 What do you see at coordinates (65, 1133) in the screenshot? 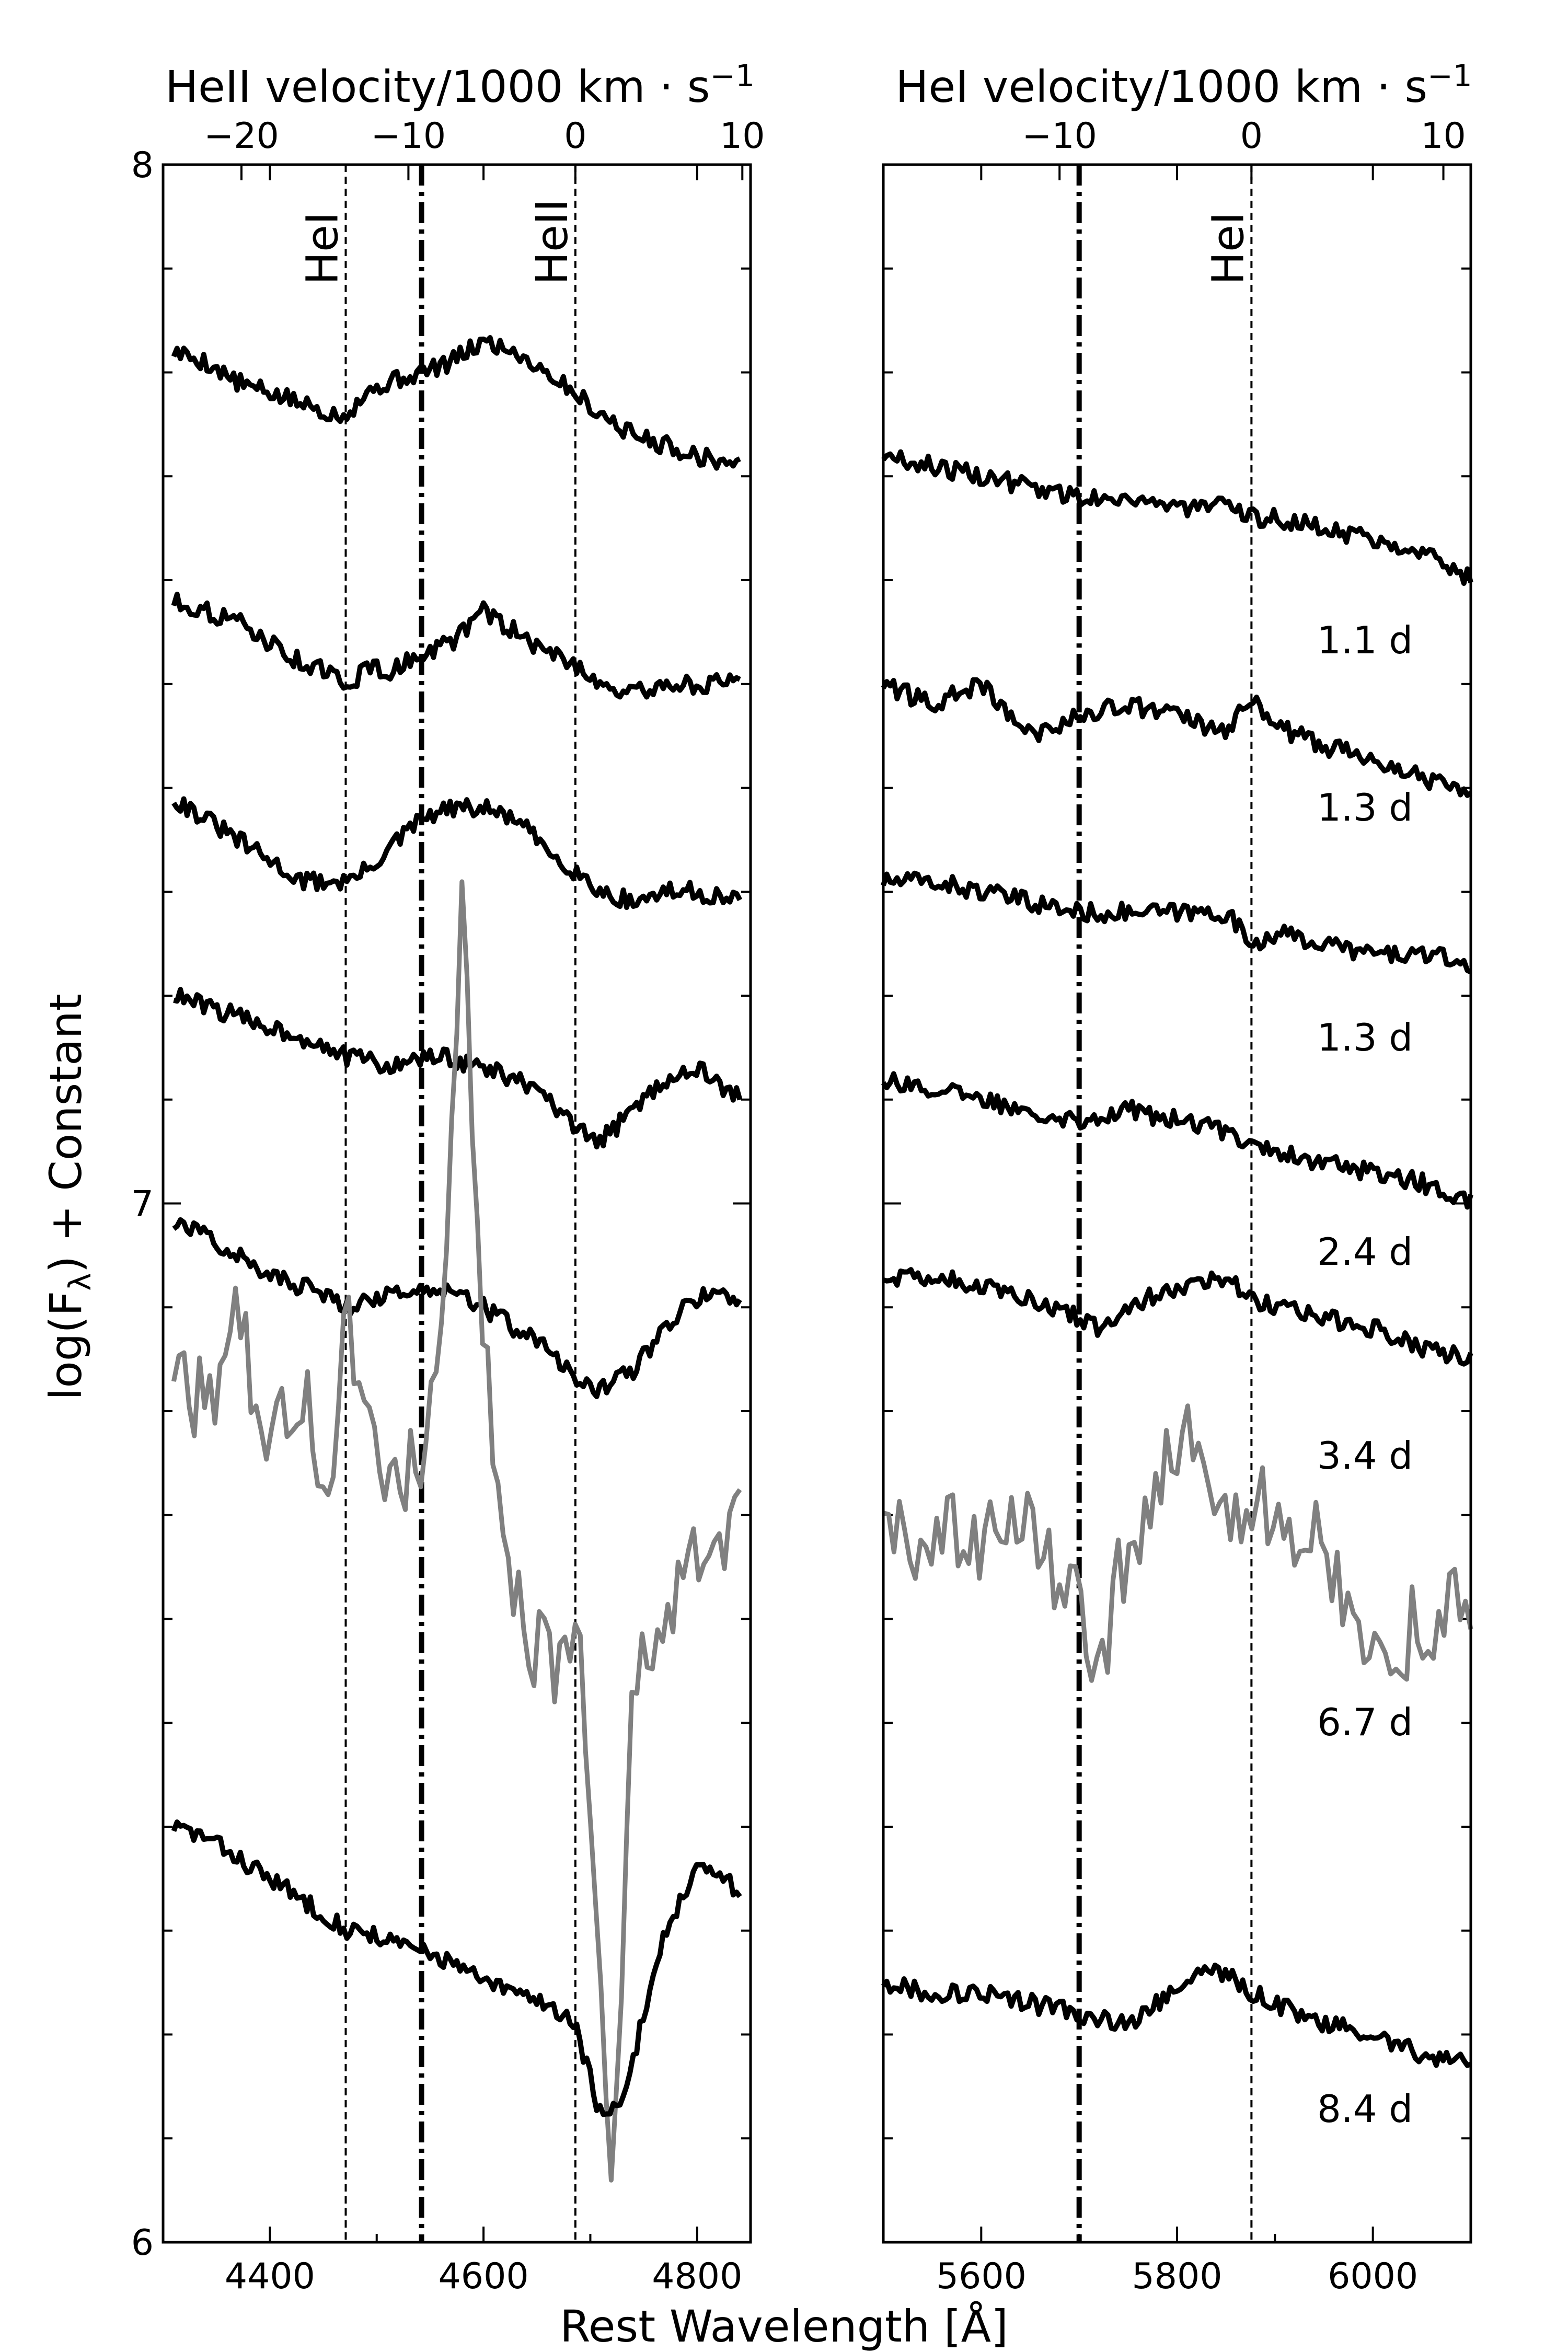
I see `y-axis-title-tail: ) + Constant` at bounding box center [65, 1133].